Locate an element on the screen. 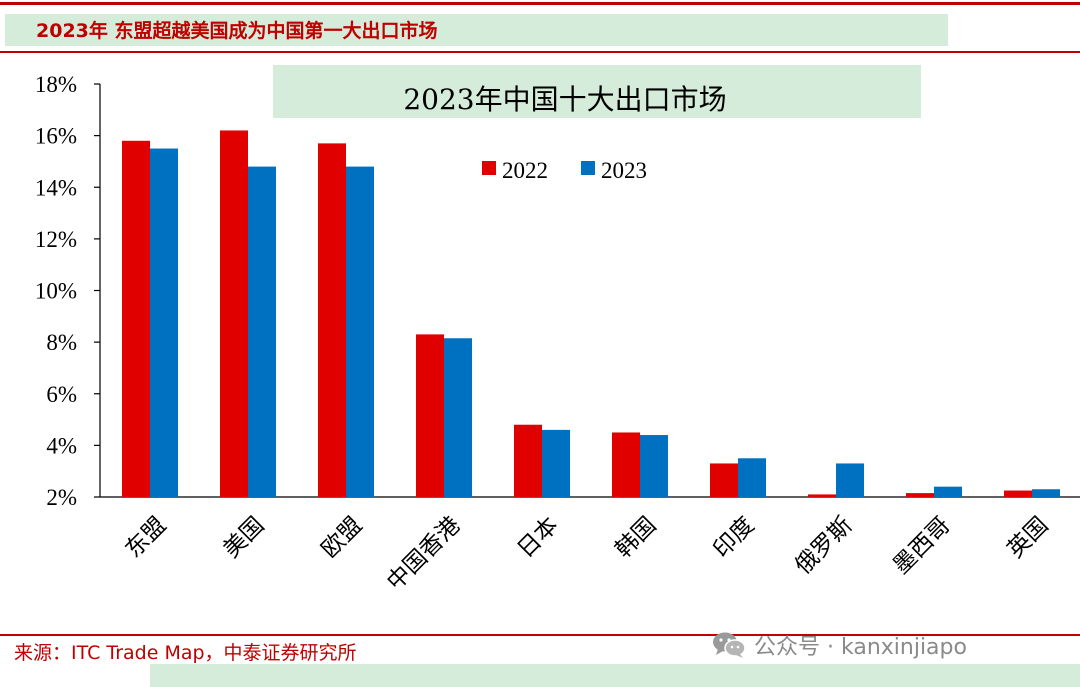 Image resolution: width=1080 pixels, height=687 pixels. chart-title: 2023年中国十大出口市场 is located at coordinates (564, 99).